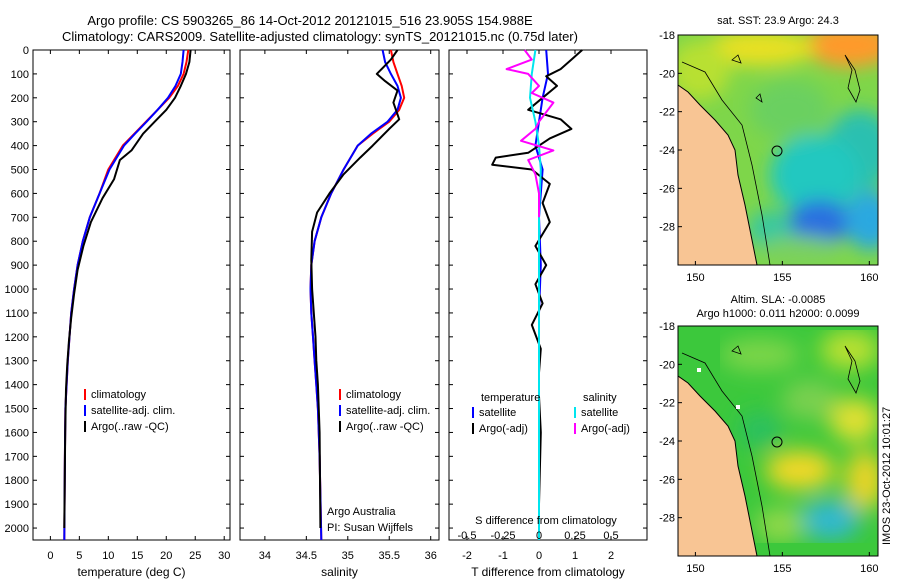 The width and height of the screenshot is (900, 580). Describe the element at coordinates (467, 556) in the screenshot. I see `x-tick-label: -2` at that location.